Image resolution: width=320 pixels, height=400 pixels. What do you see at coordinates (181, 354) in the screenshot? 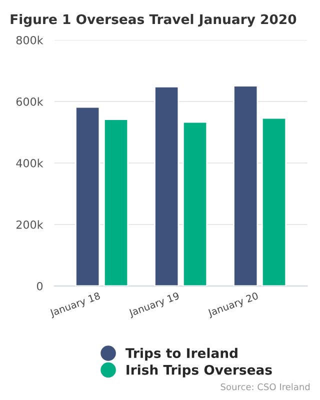
I see `legend-label: Trips to Ireland` at bounding box center [181, 354].